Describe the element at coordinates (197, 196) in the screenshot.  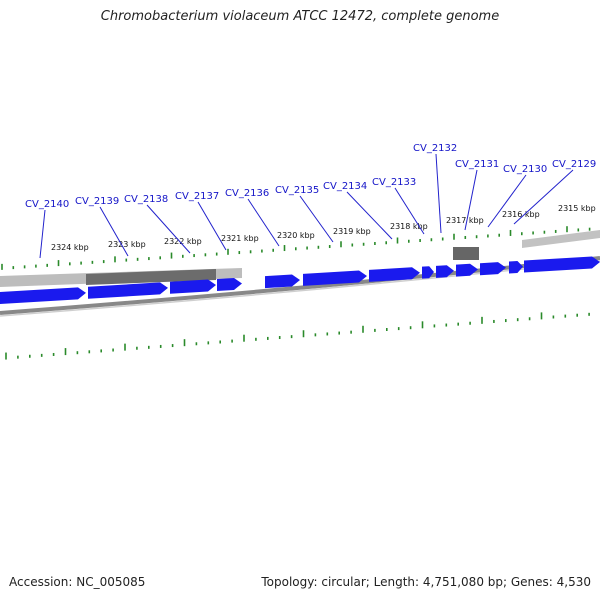
I see `gene-label-cv2137: CV_2137` at that location.